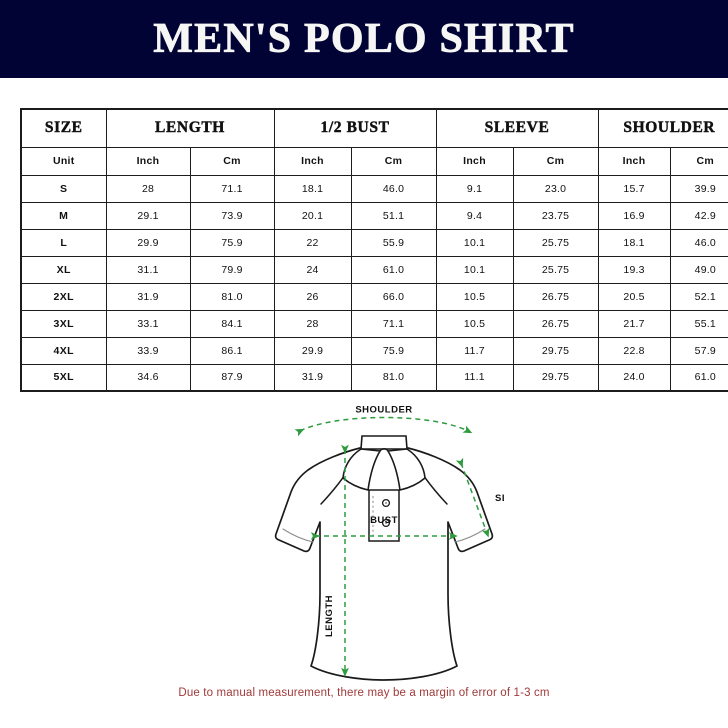  I want to click on unit-shoulder-inch: Inch, so click(634, 161).